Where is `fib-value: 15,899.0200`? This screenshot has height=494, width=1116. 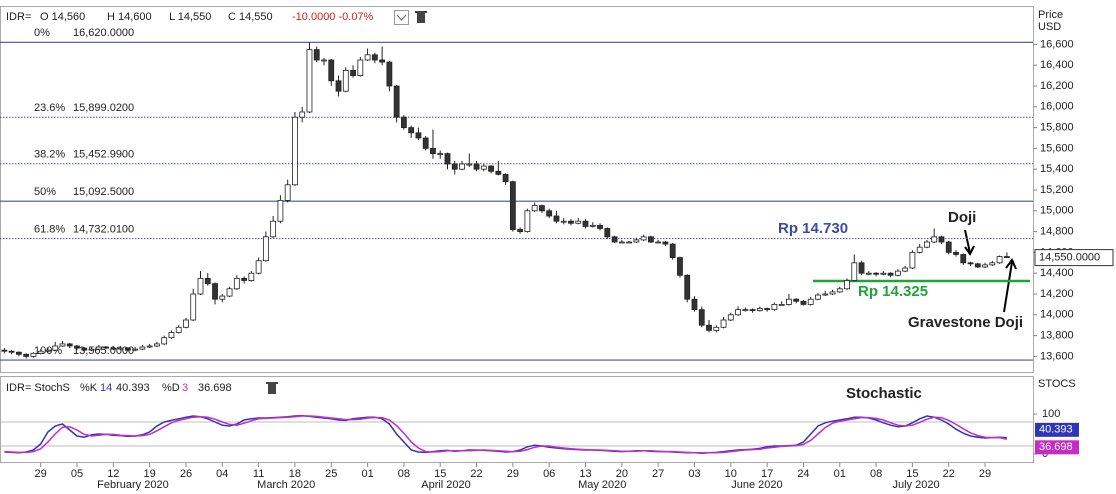
fib-value: 15,899.0200 is located at coordinates (103, 108).